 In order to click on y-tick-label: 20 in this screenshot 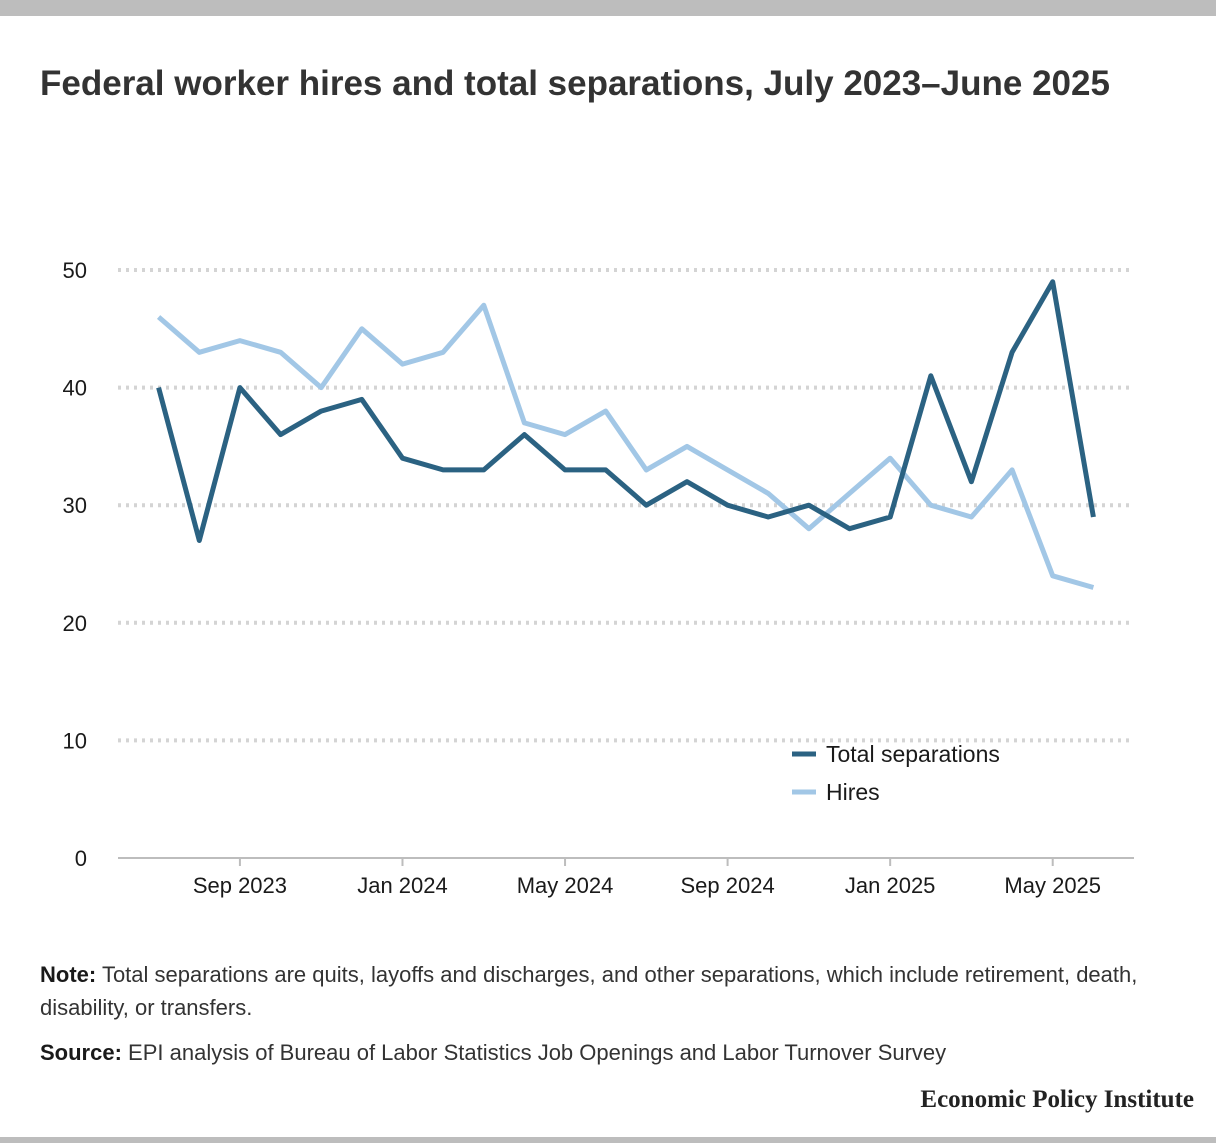, I will do `click(75, 623)`.